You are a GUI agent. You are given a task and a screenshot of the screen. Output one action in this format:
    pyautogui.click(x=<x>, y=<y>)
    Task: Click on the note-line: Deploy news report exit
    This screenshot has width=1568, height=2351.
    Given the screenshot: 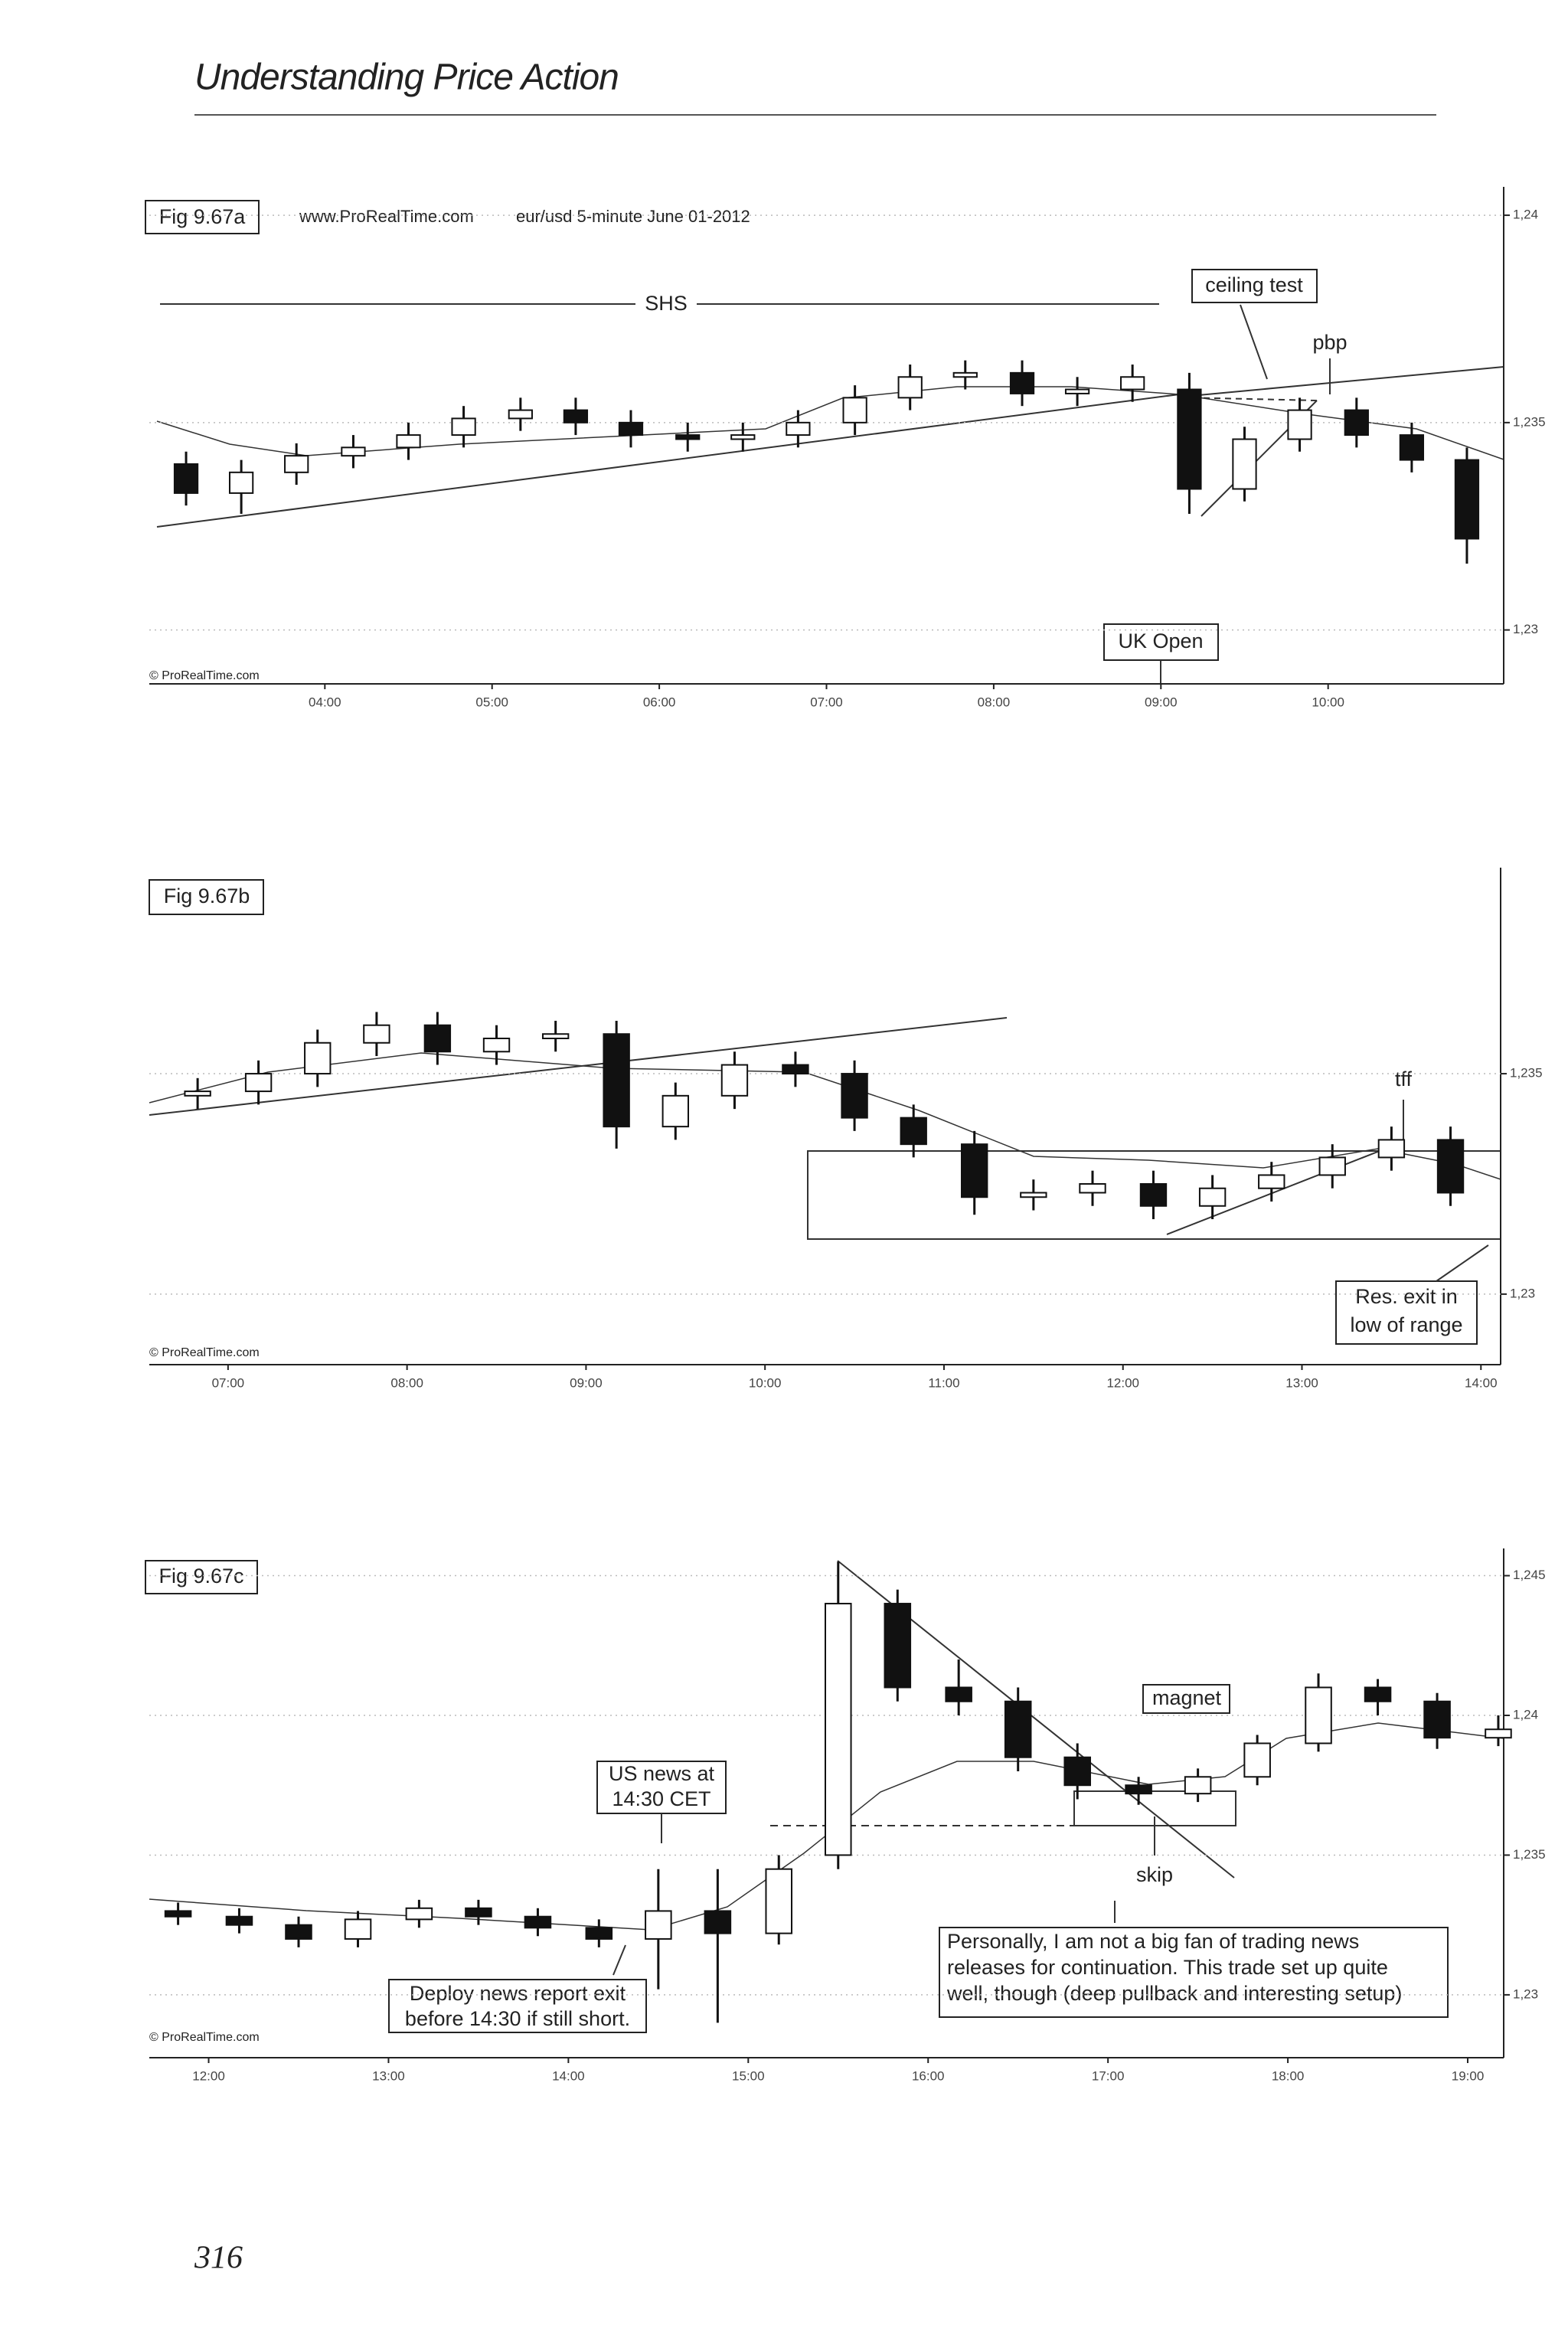 What is the action you would take?
    pyautogui.click(x=518, y=1993)
    